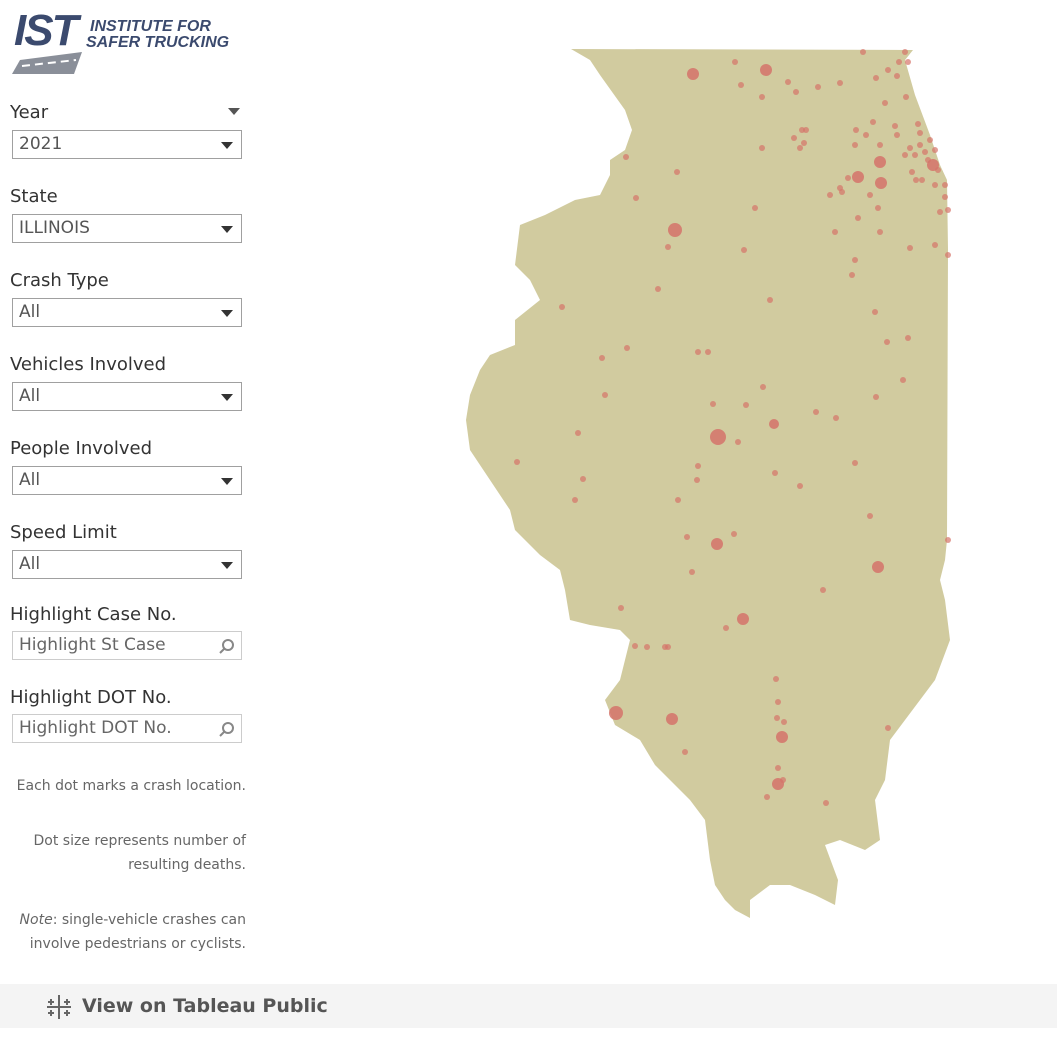 This screenshot has height=1057, width=1057. Describe the element at coordinates (205, 1006) in the screenshot. I see `tableau-link: View on Tableau Public` at that location.